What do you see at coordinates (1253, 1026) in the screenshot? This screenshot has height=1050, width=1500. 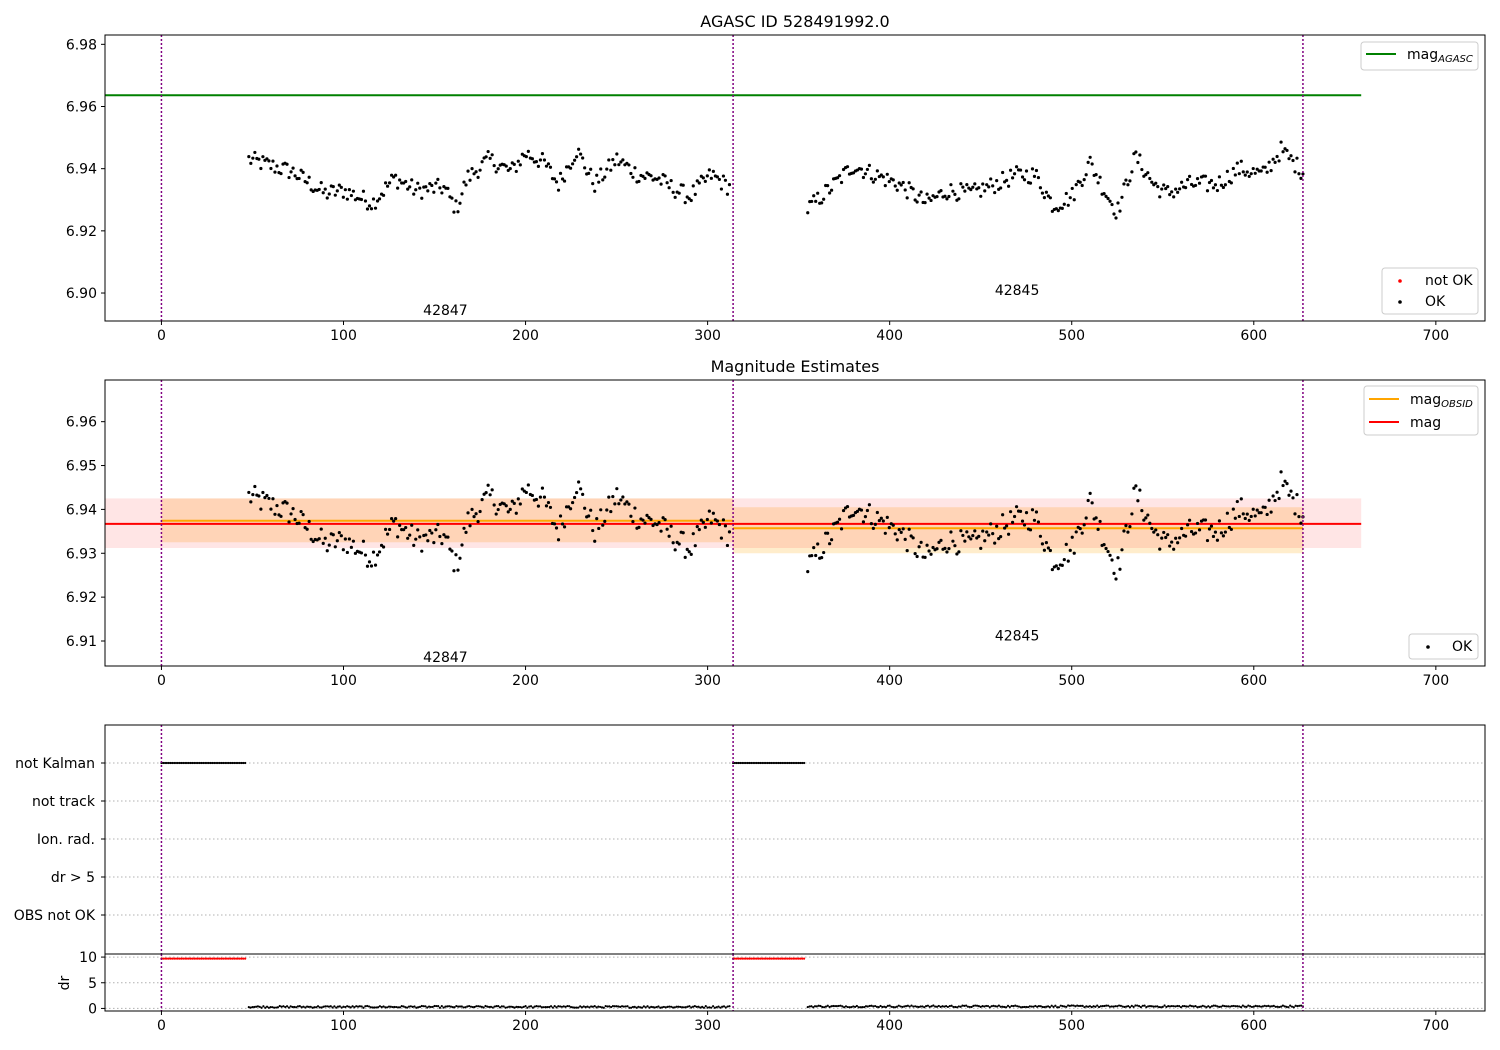 I see `x-tick-label: 600` at bounding box center [1253, 1026].